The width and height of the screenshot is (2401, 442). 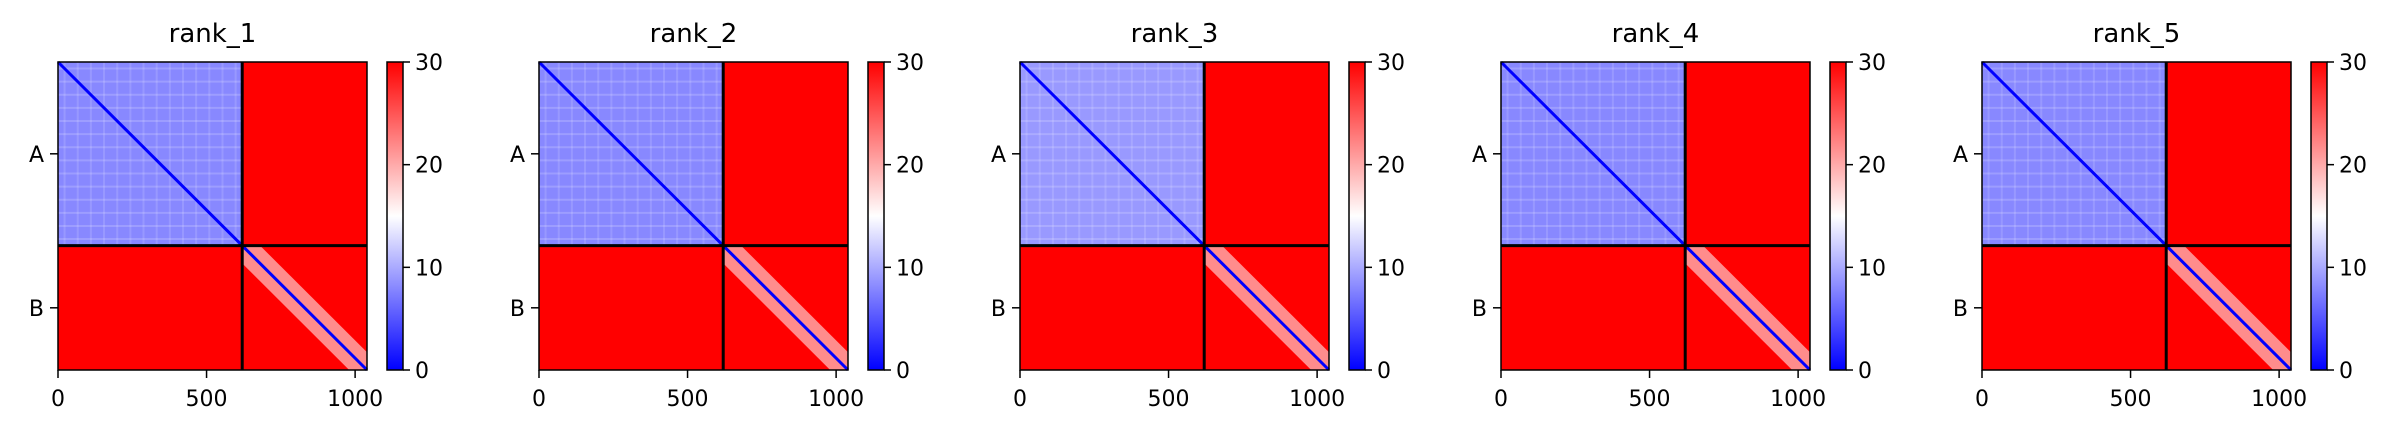 I want to click on panel-title: rank_5, so click(x=2137, y=34).